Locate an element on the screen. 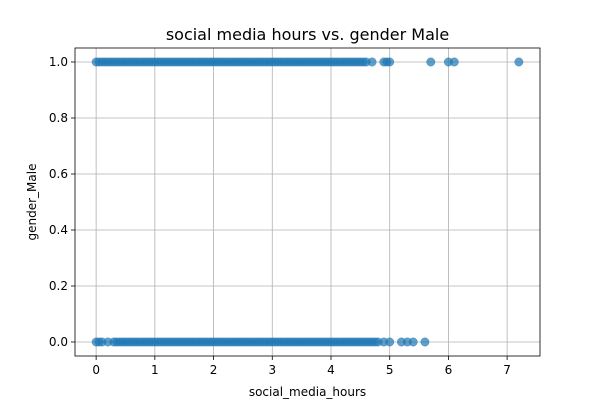 This screenshot has height=400, width=600. x-tick-label: 7 is located at coordinates (507, 370).